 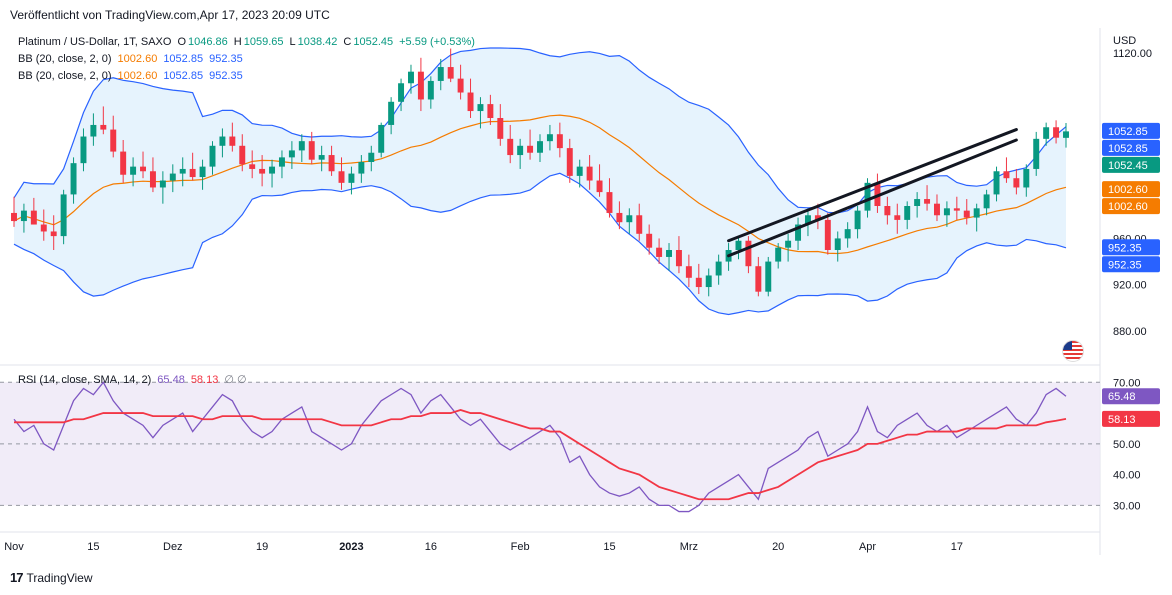 I want to click on legend-bb1-label: BB (20, close, 2, 0), so click(x=65, y=59).